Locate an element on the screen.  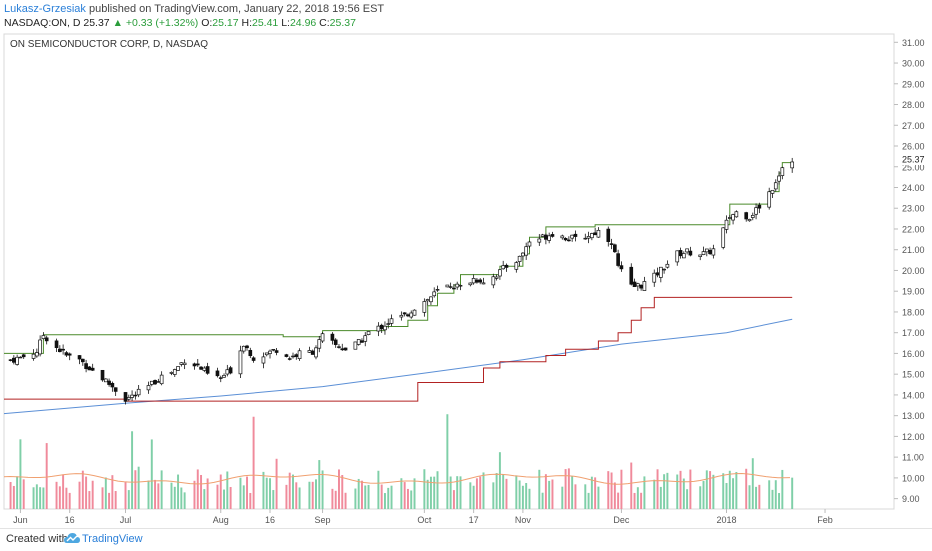
x-tick-label: 16 is located at coordinates (70, 520).